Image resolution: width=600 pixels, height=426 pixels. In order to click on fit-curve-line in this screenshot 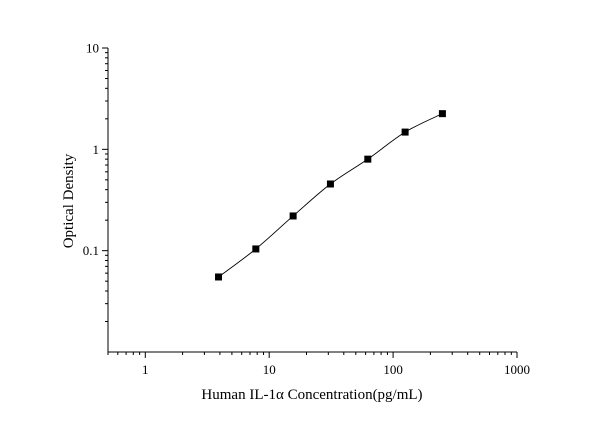, I will do `click(330, 195)`.